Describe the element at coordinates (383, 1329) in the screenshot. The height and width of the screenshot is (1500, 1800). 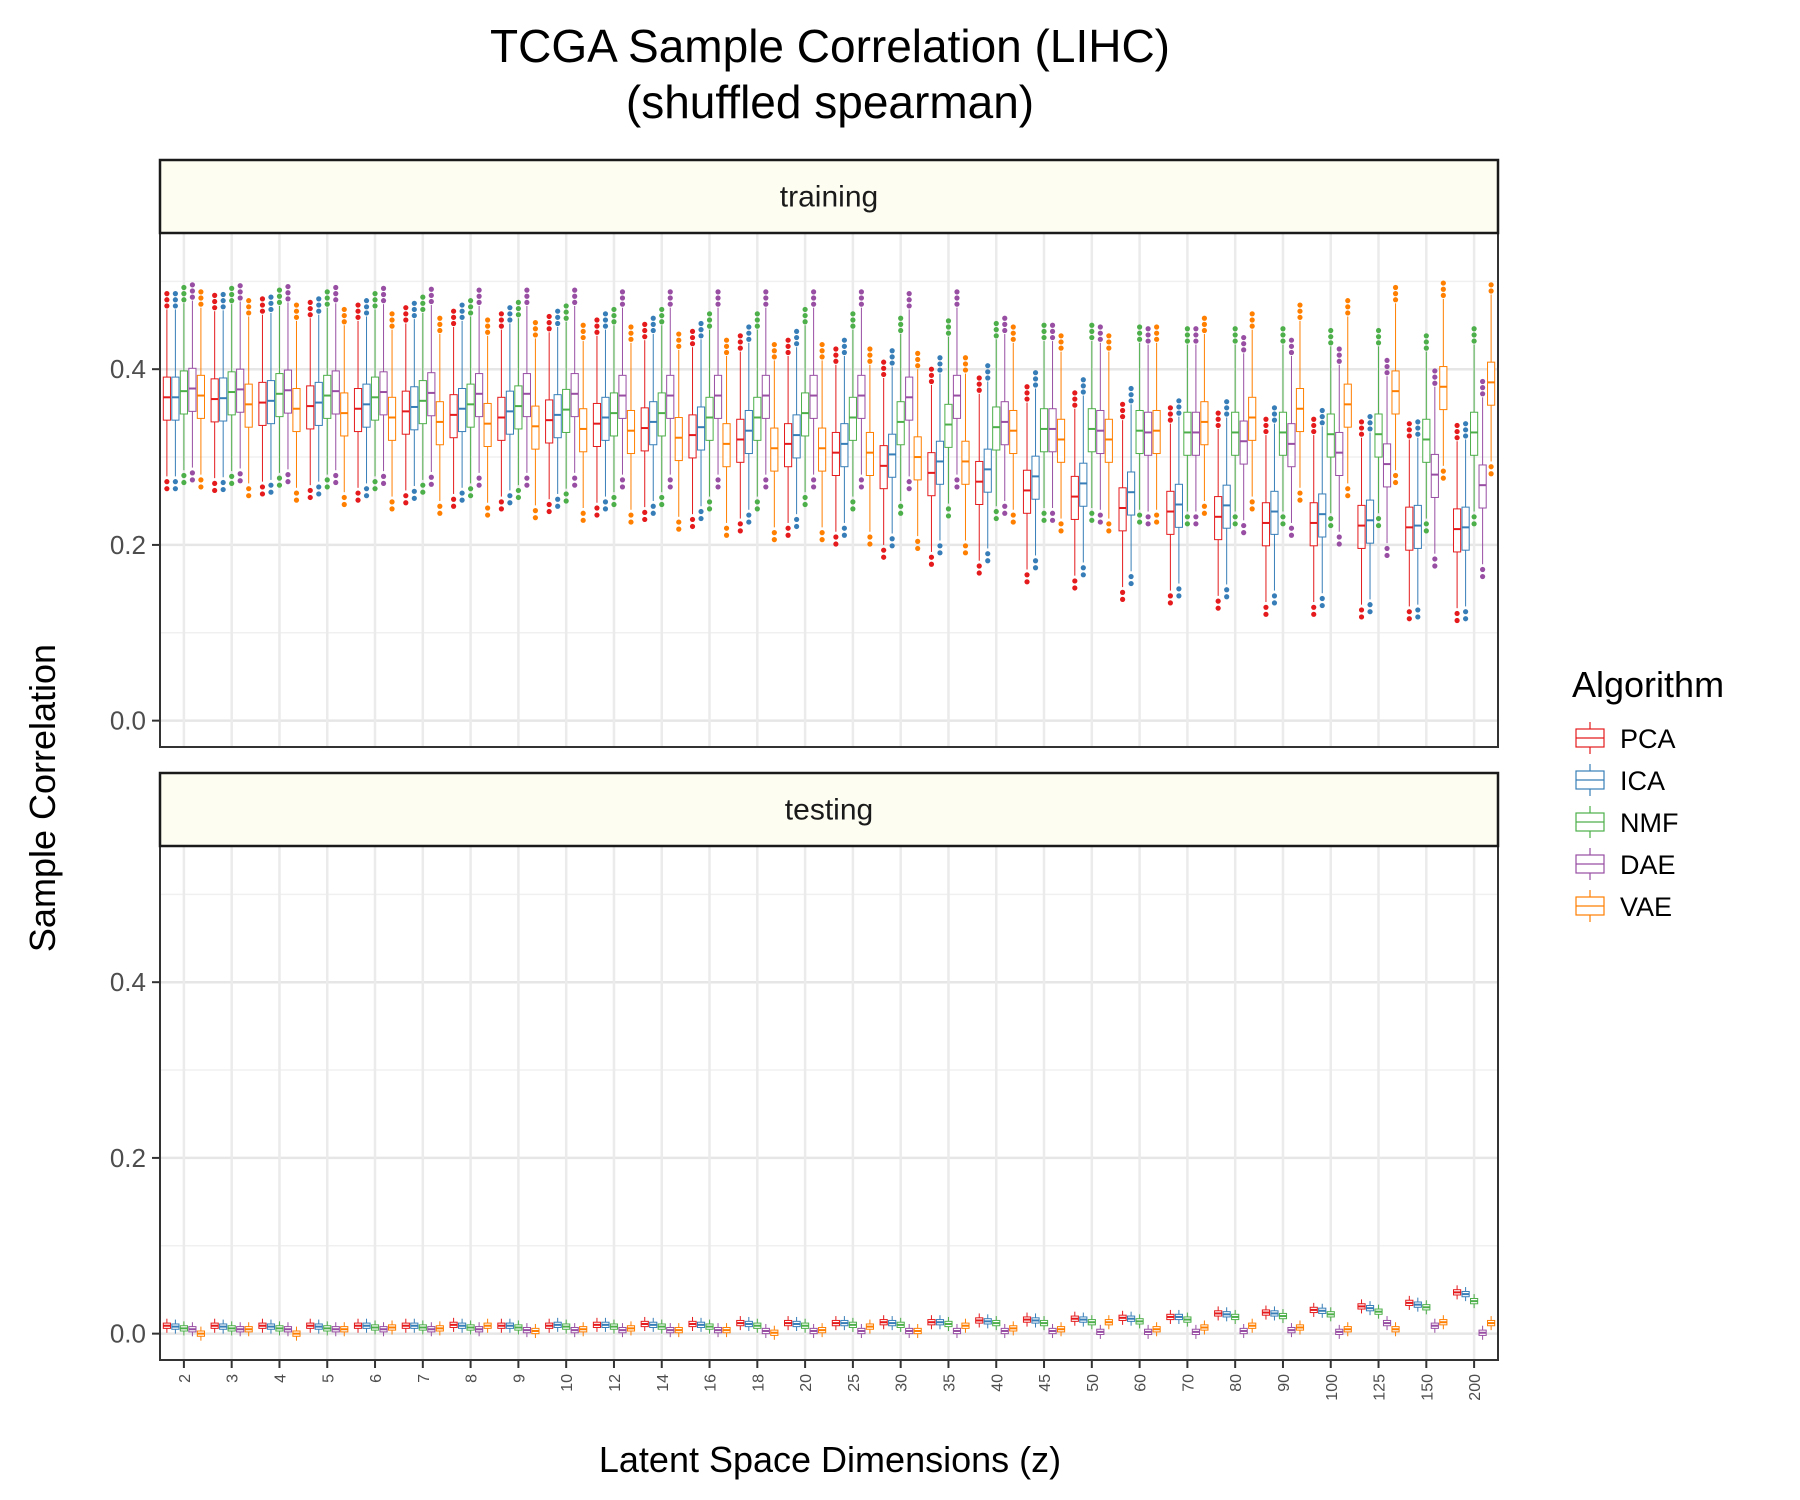
I see `box-dae-z6` at that location.